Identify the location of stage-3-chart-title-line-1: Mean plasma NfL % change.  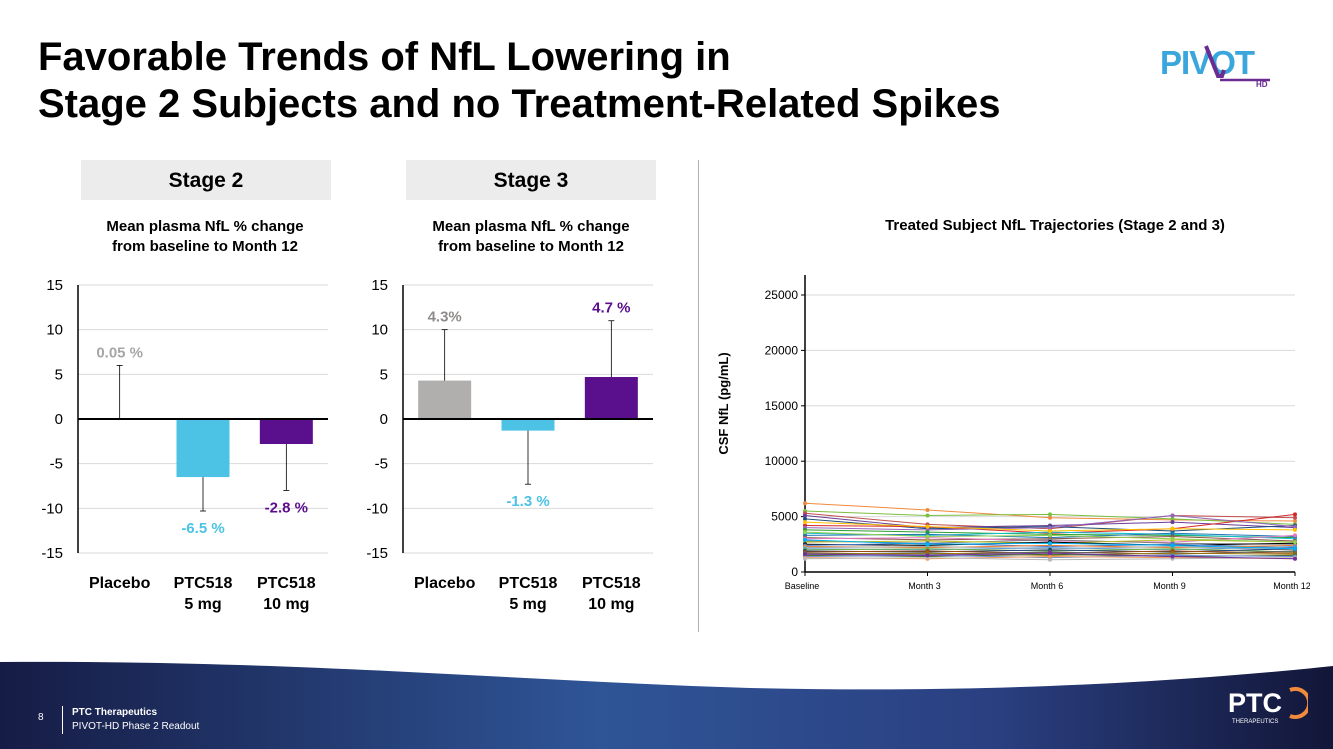
(531, 226).